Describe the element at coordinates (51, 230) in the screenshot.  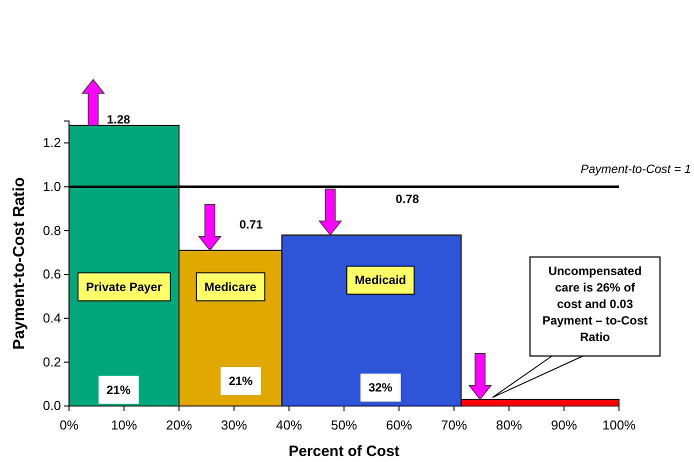
I see `y-tick-label: 0.8` at that location.